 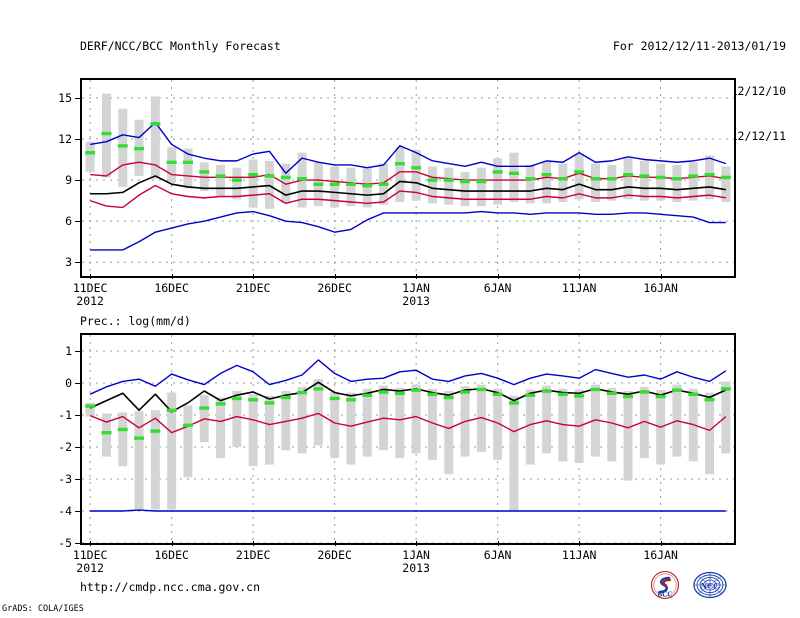 What do you see at coordinates (65, 543) in the screenshot?
I see `y-tick-label: -5` at bounding box center [65, 543].